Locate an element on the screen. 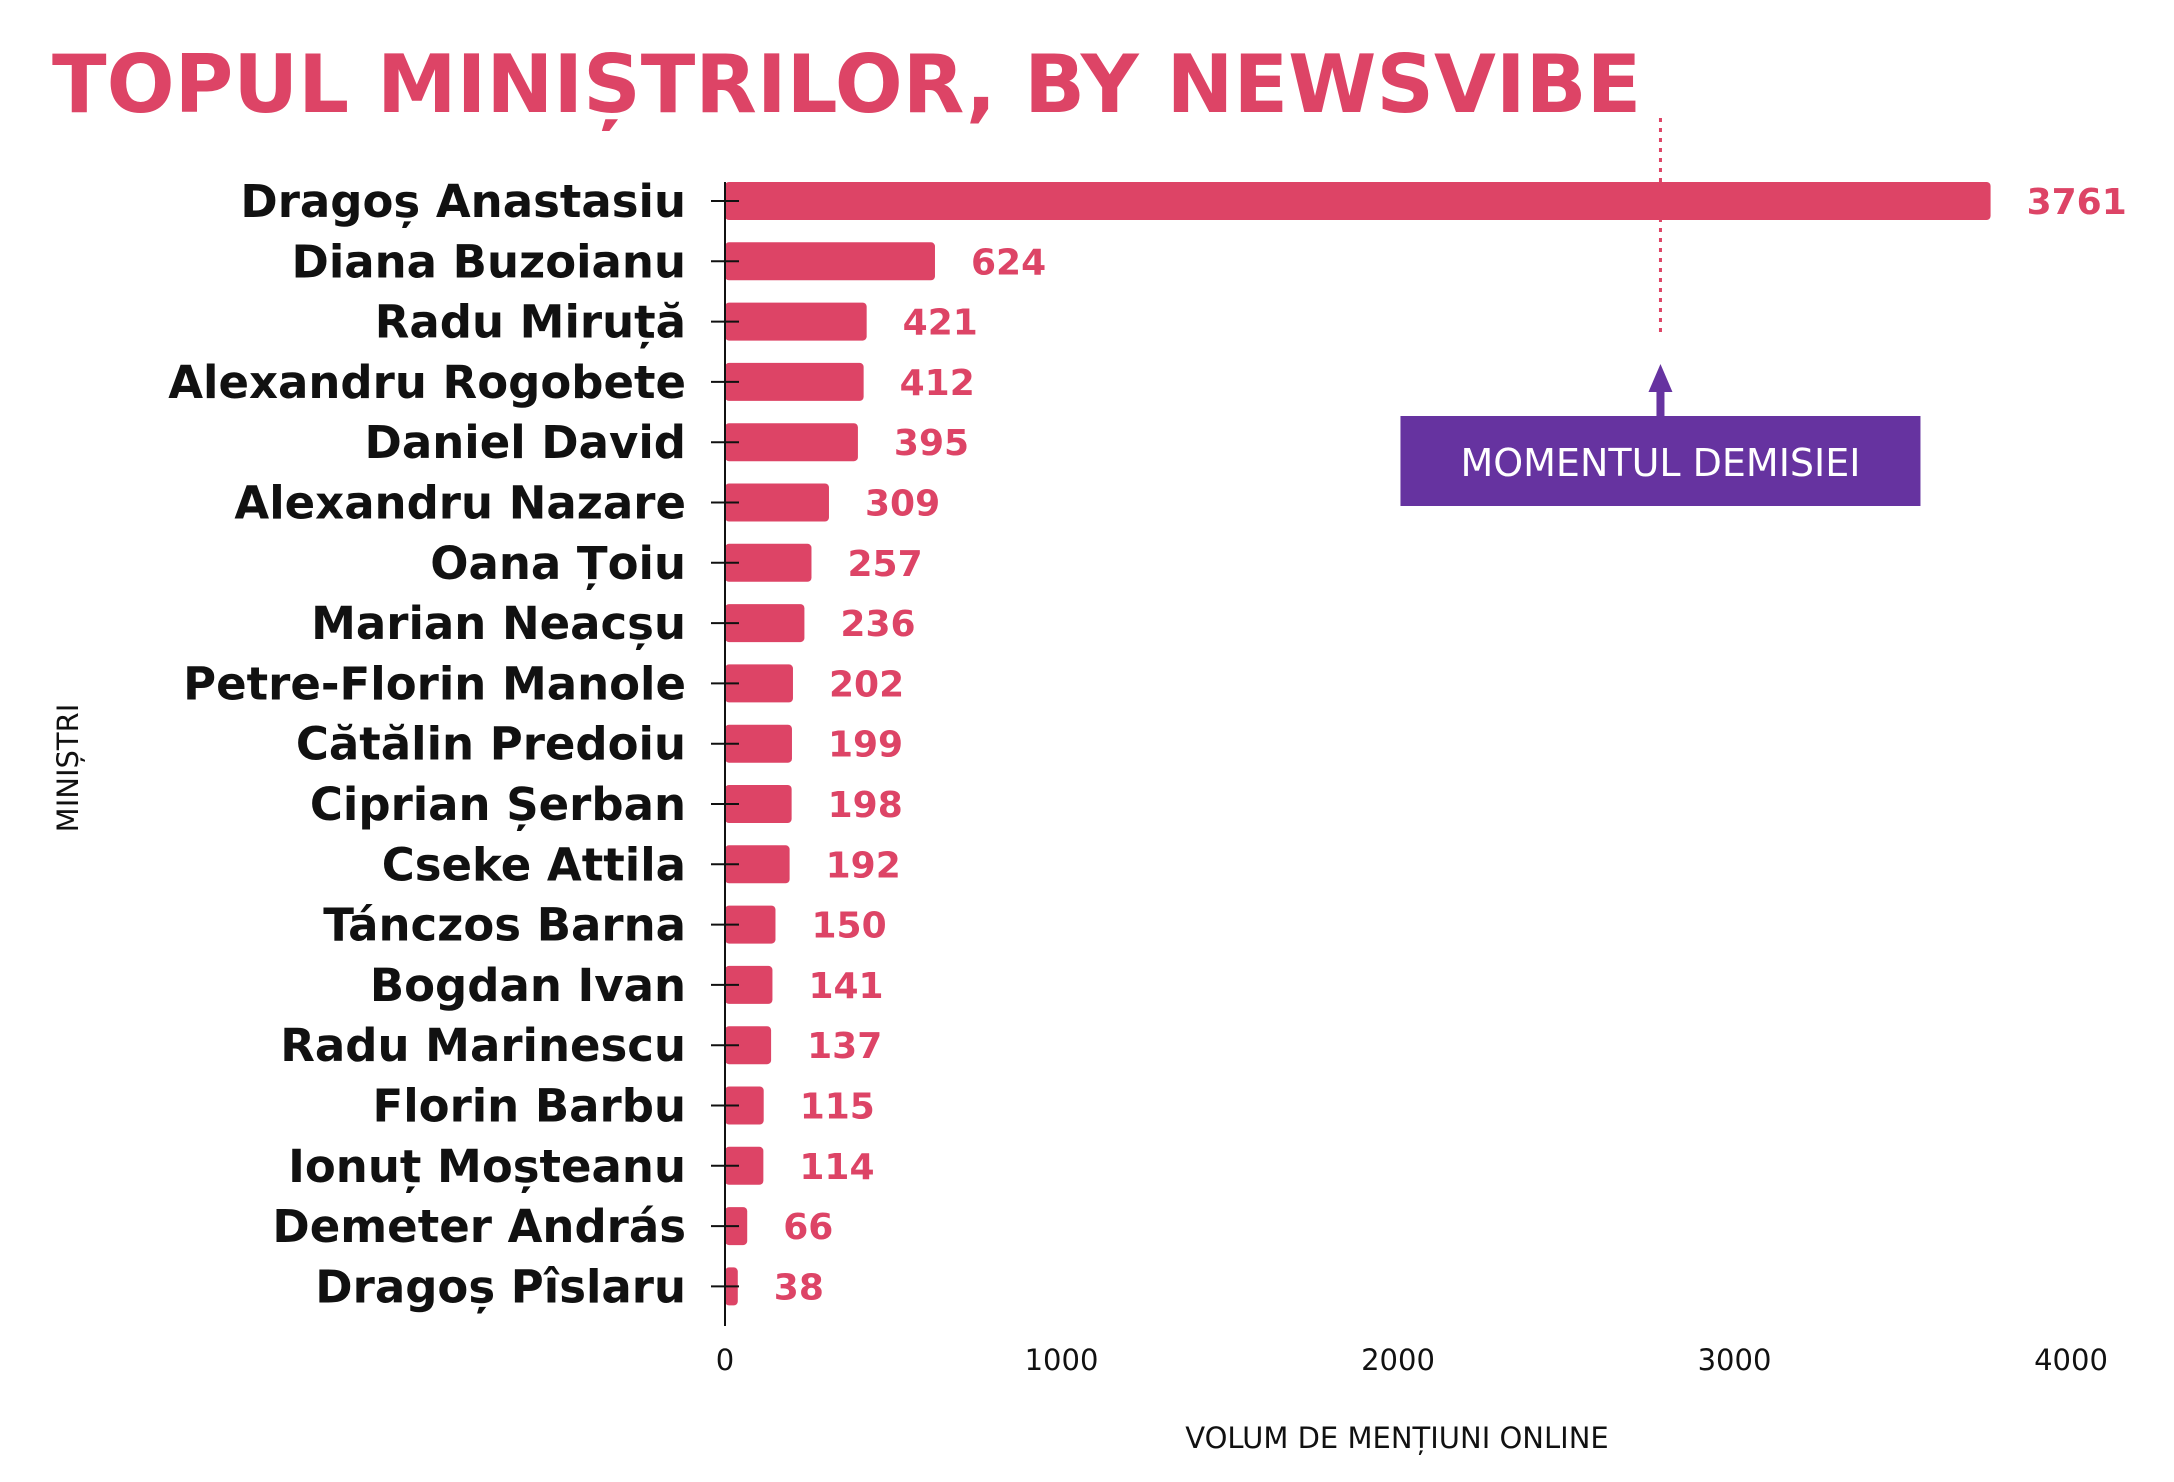 This screenshot has height=1482, width=2174. category-label: Petre-Florin Manole is located at coordinates (434, 683).